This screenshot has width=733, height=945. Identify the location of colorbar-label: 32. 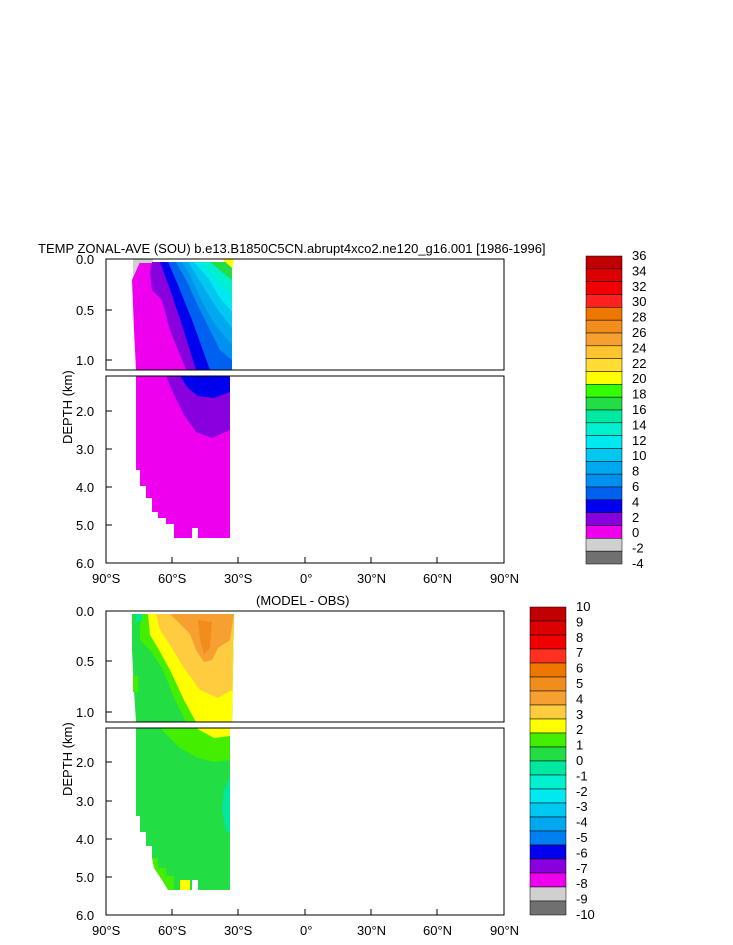
(639, 286).